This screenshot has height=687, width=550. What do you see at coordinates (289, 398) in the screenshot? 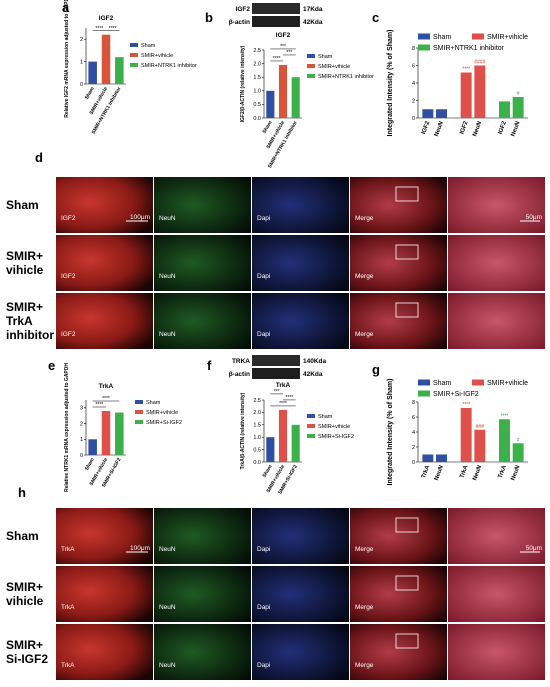
I see `significance: ****` at bounding box center [289, 398].